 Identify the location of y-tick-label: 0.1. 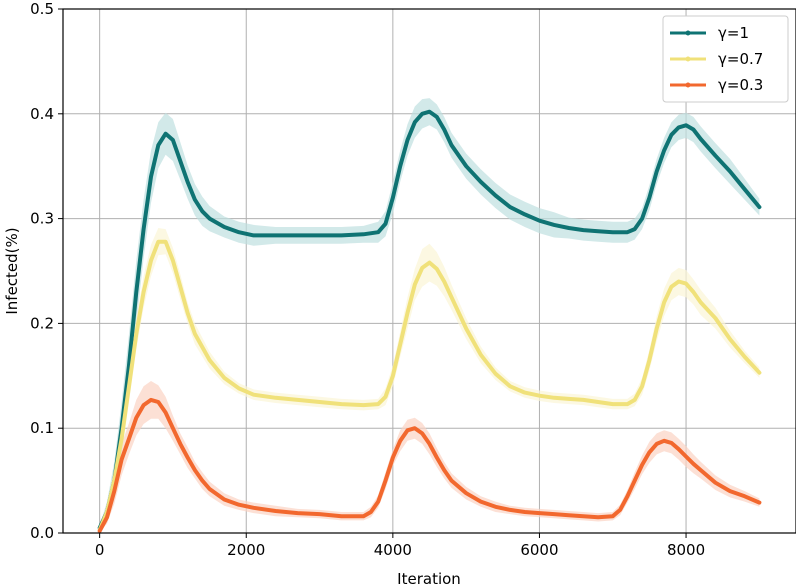
(42, 428).